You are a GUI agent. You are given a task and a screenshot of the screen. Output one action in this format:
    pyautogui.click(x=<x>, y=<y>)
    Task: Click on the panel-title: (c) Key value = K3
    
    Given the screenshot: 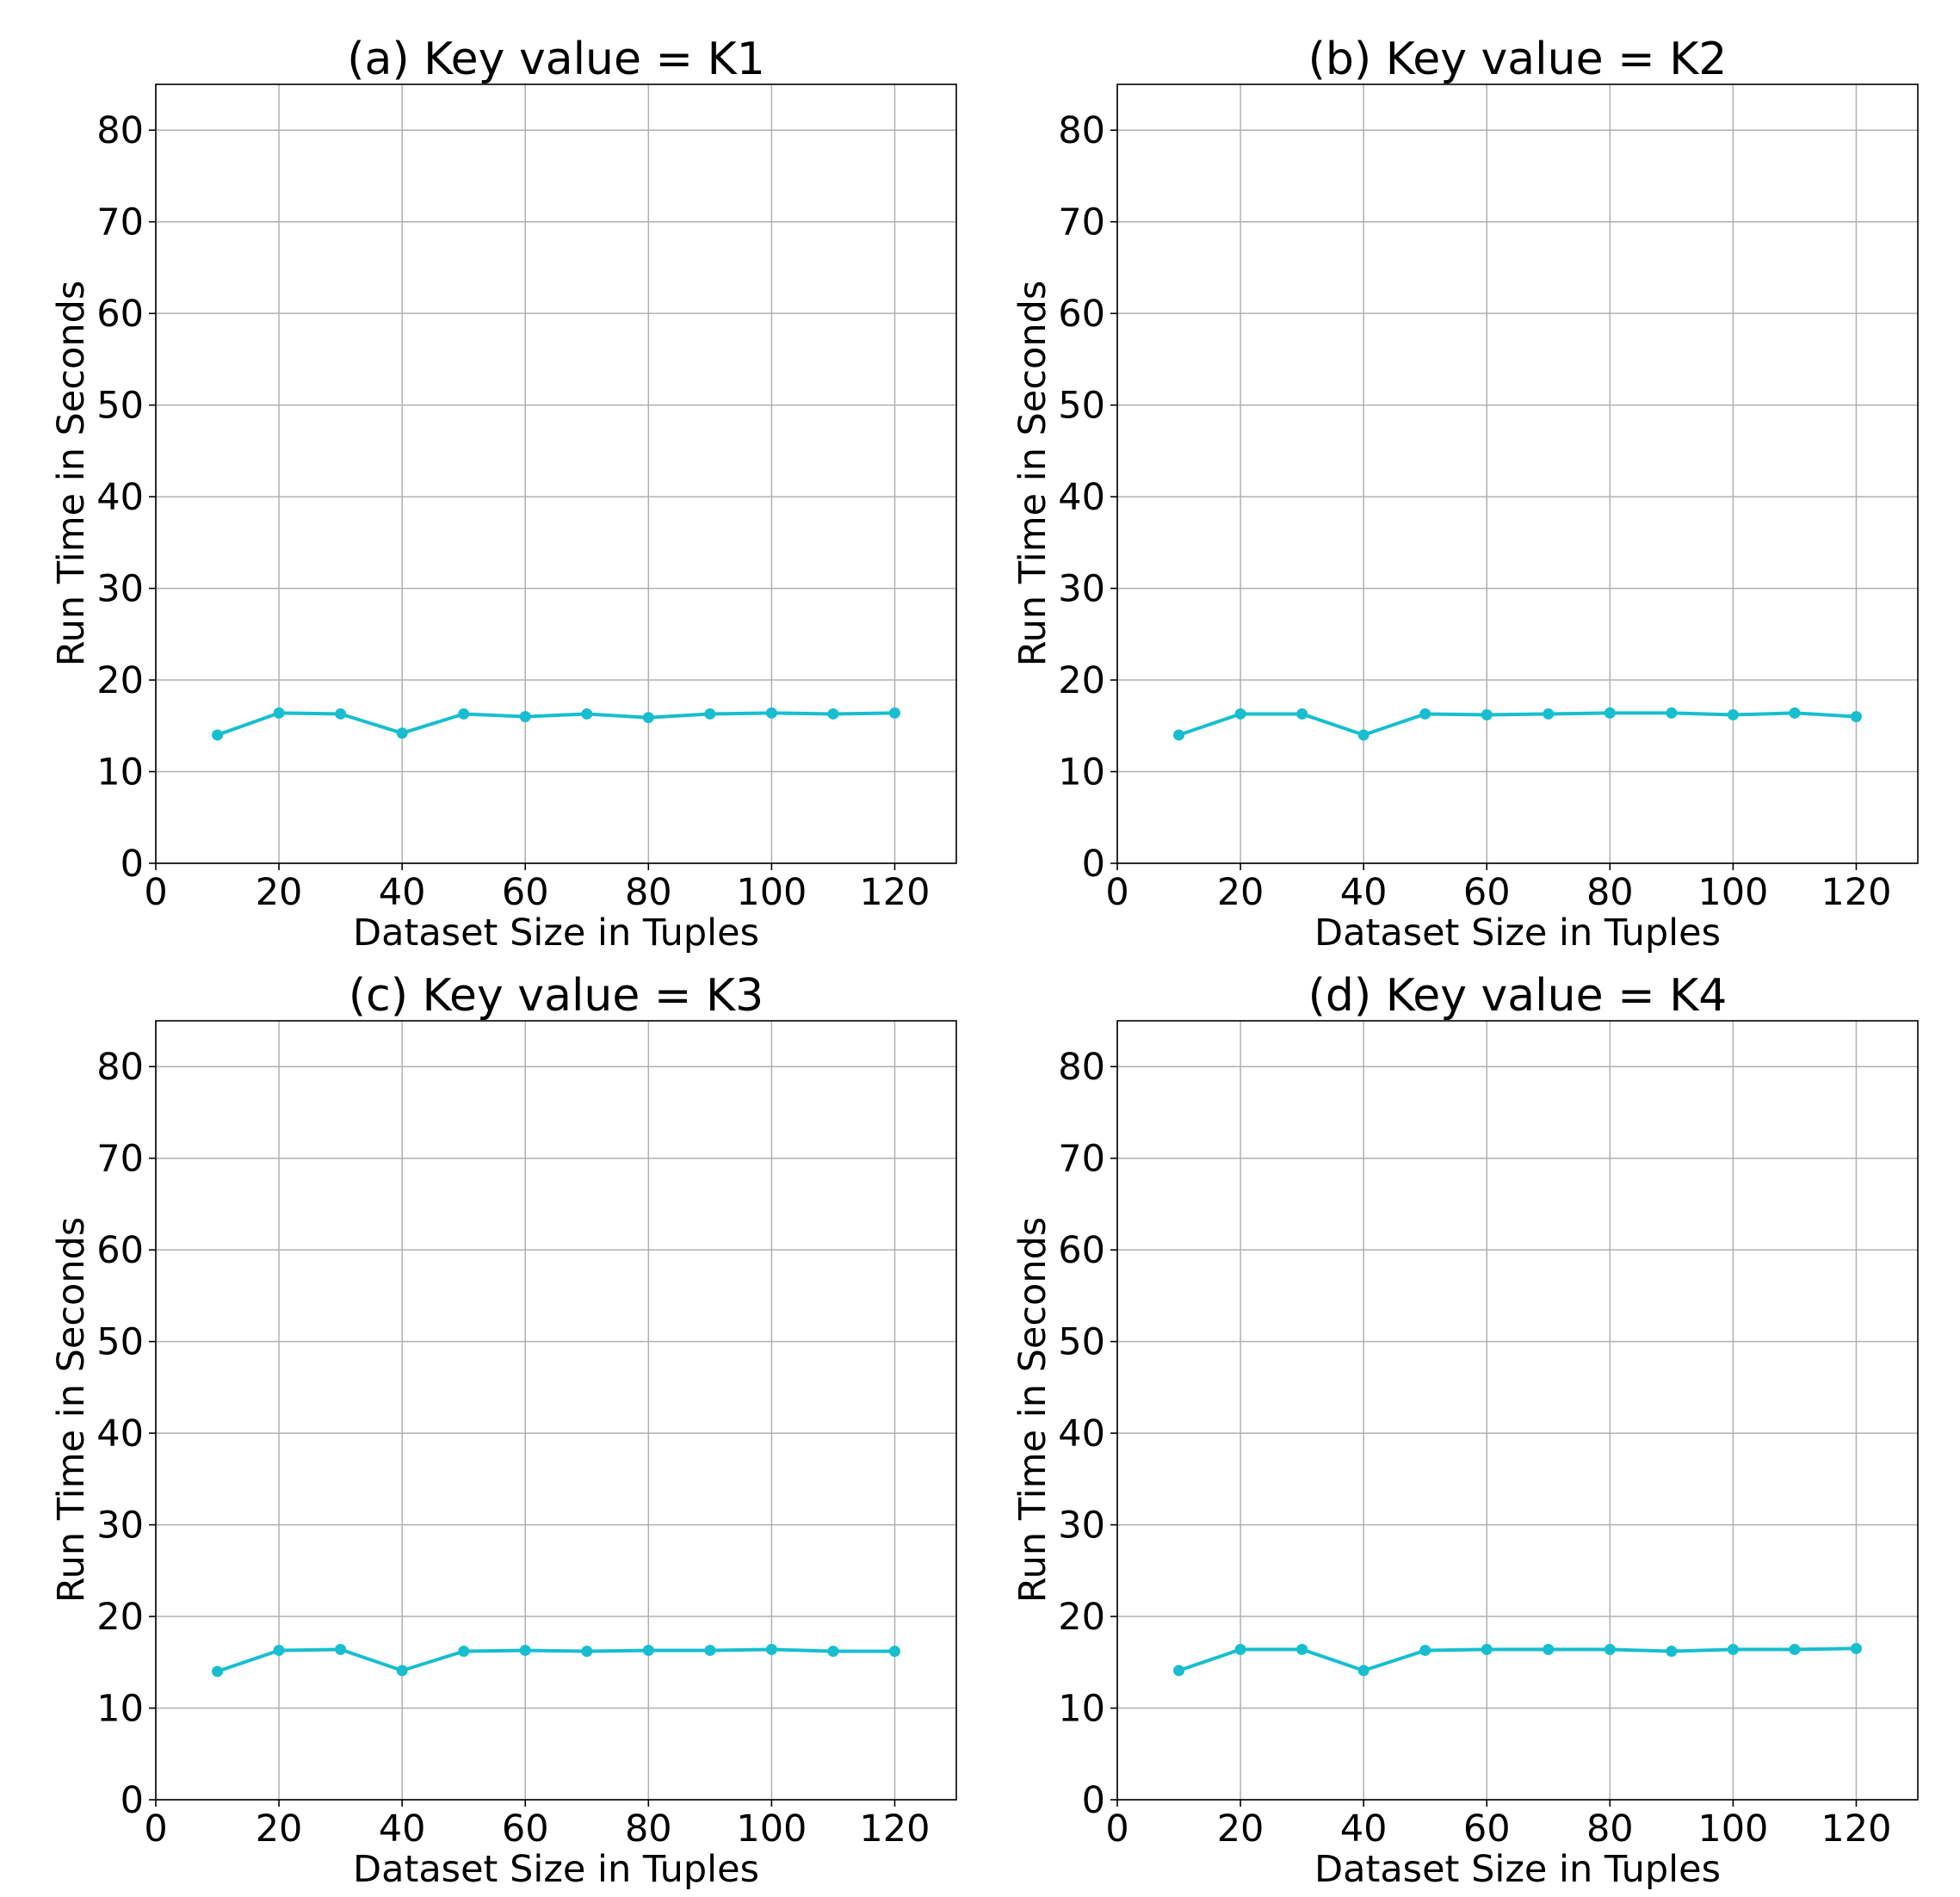 What is the action you would take?
    pyautogui.click(x=556, y=996)
    